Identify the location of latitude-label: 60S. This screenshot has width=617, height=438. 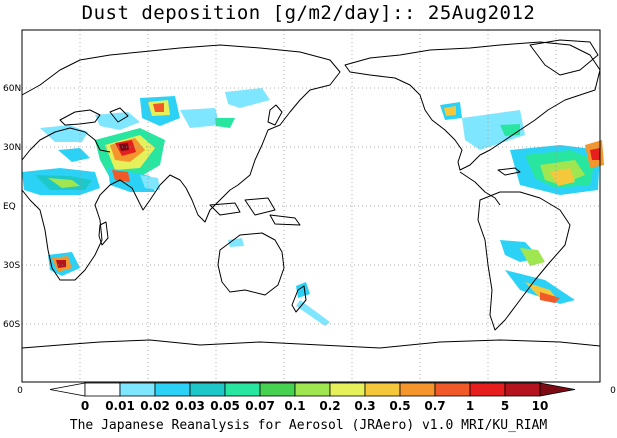
(11, 325).